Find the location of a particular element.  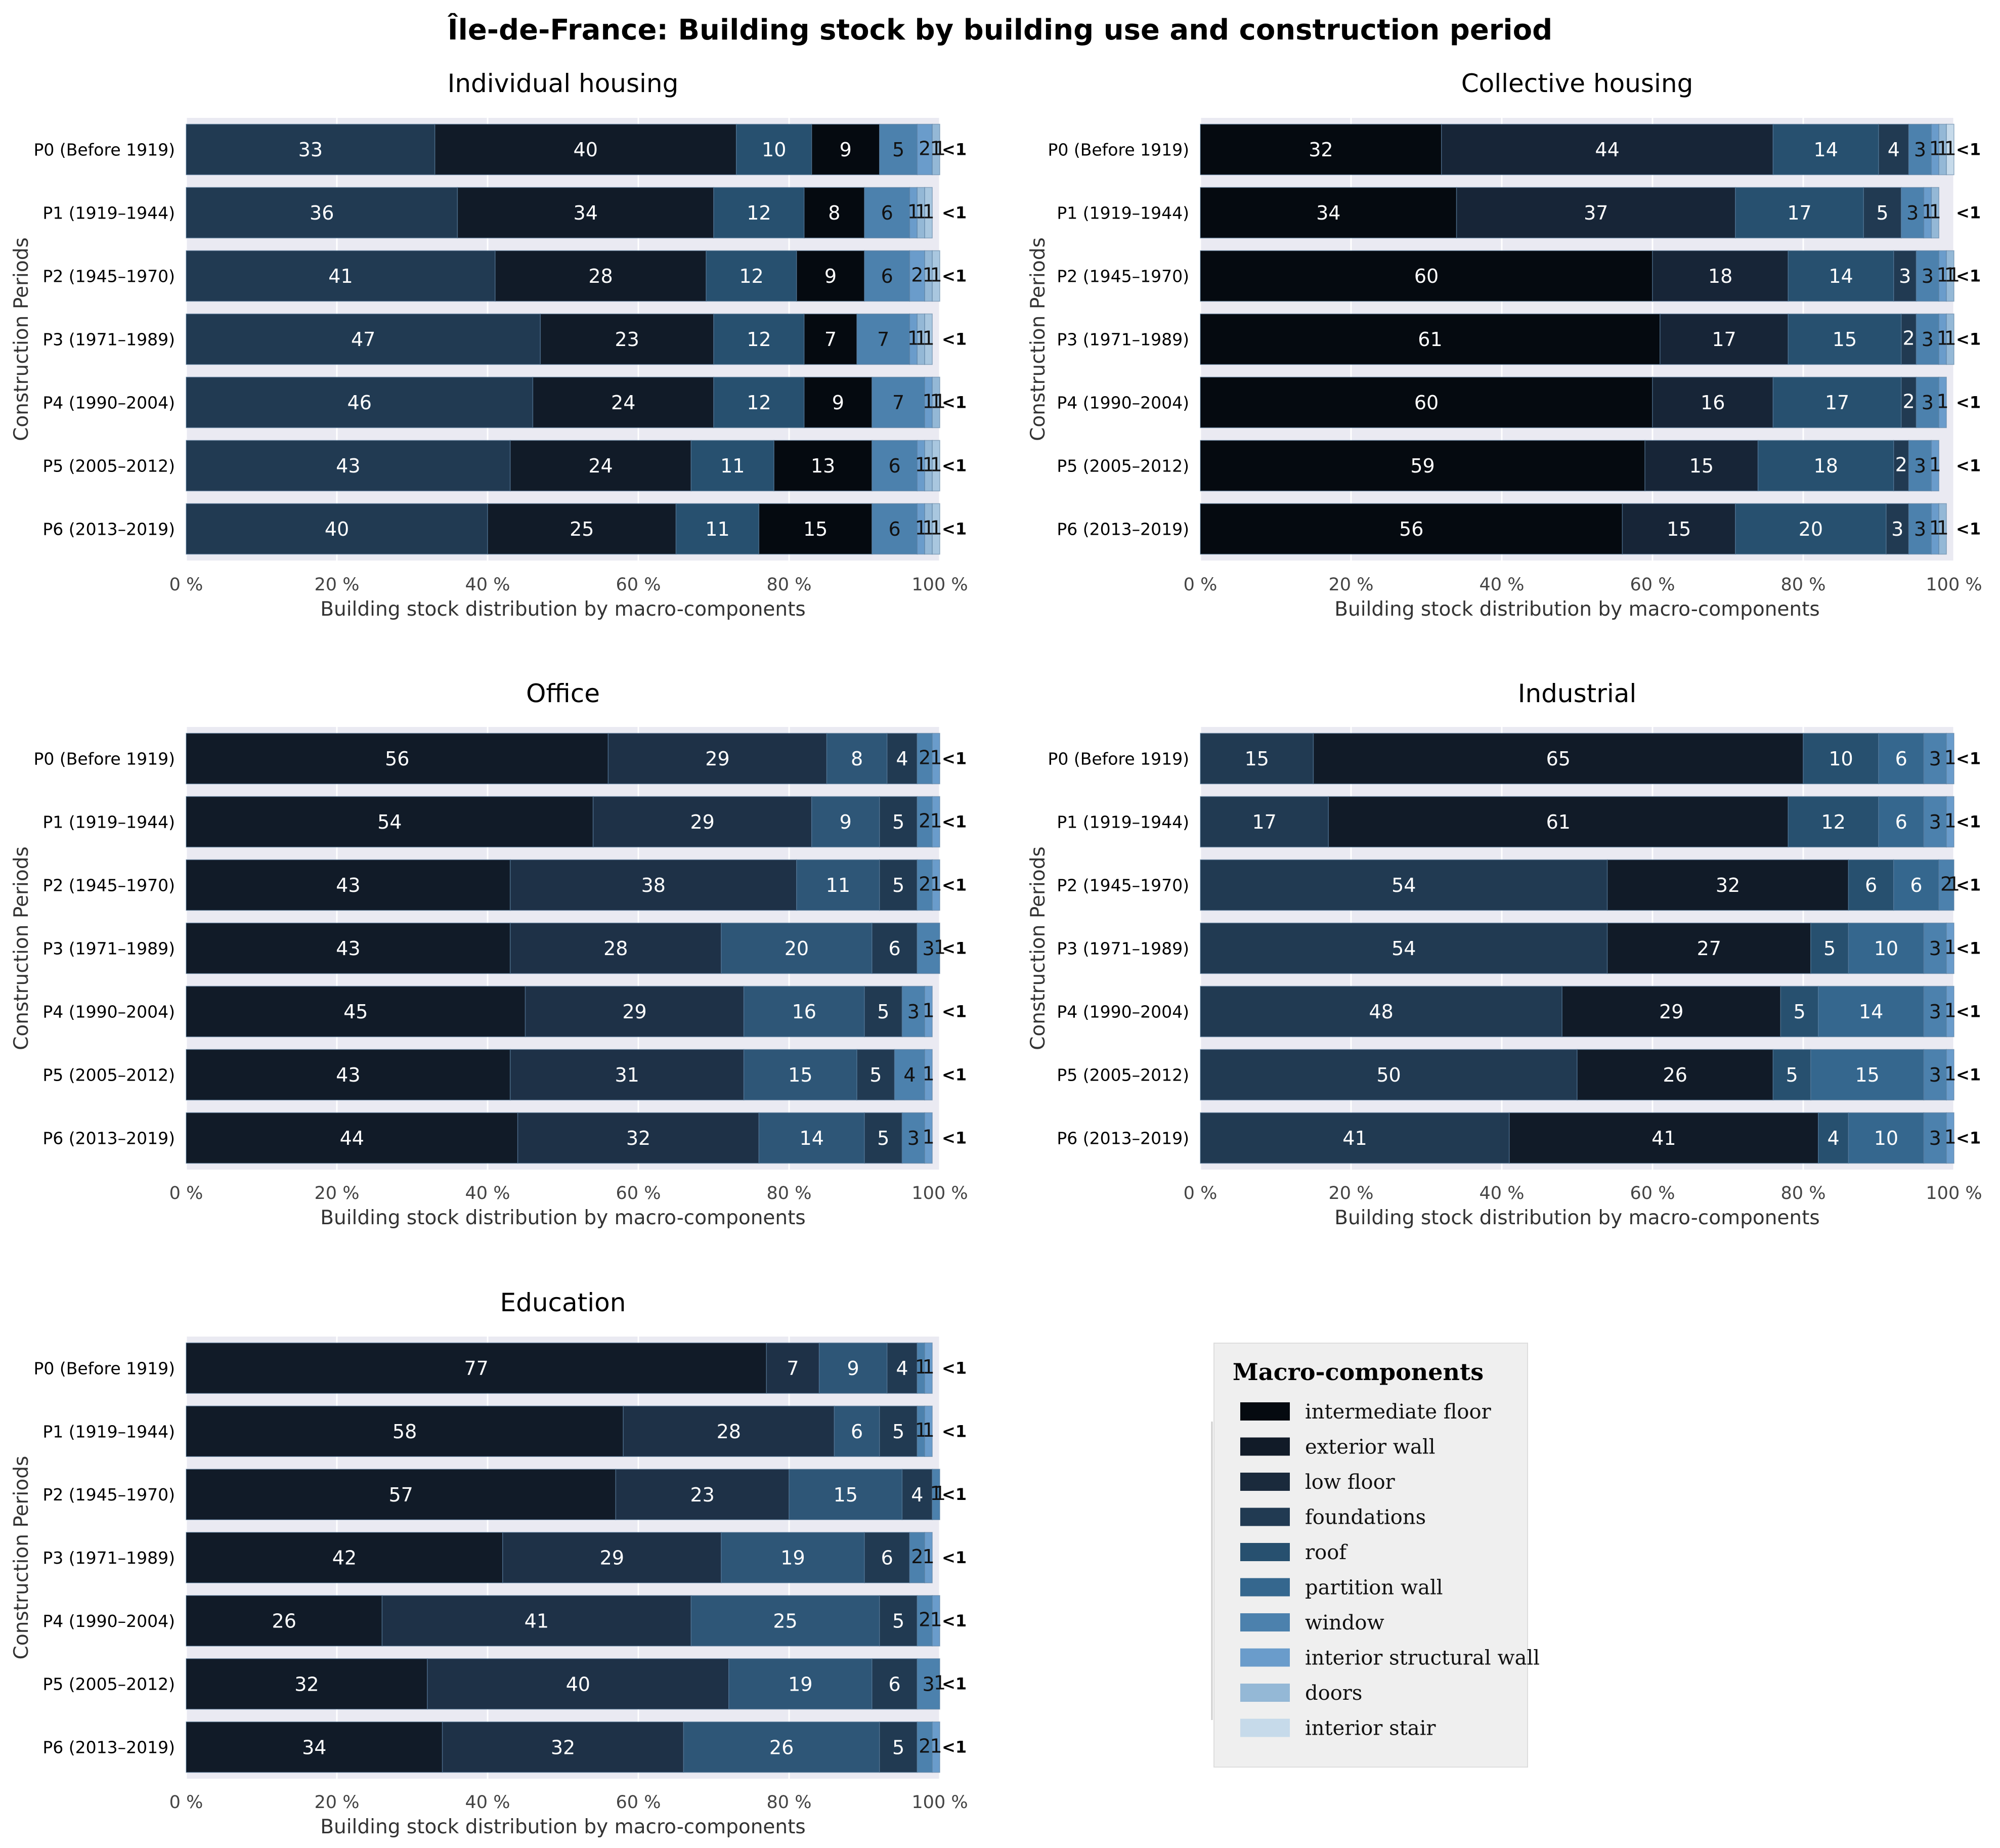

data-label: 15 is located at coordinates (1845, 339).